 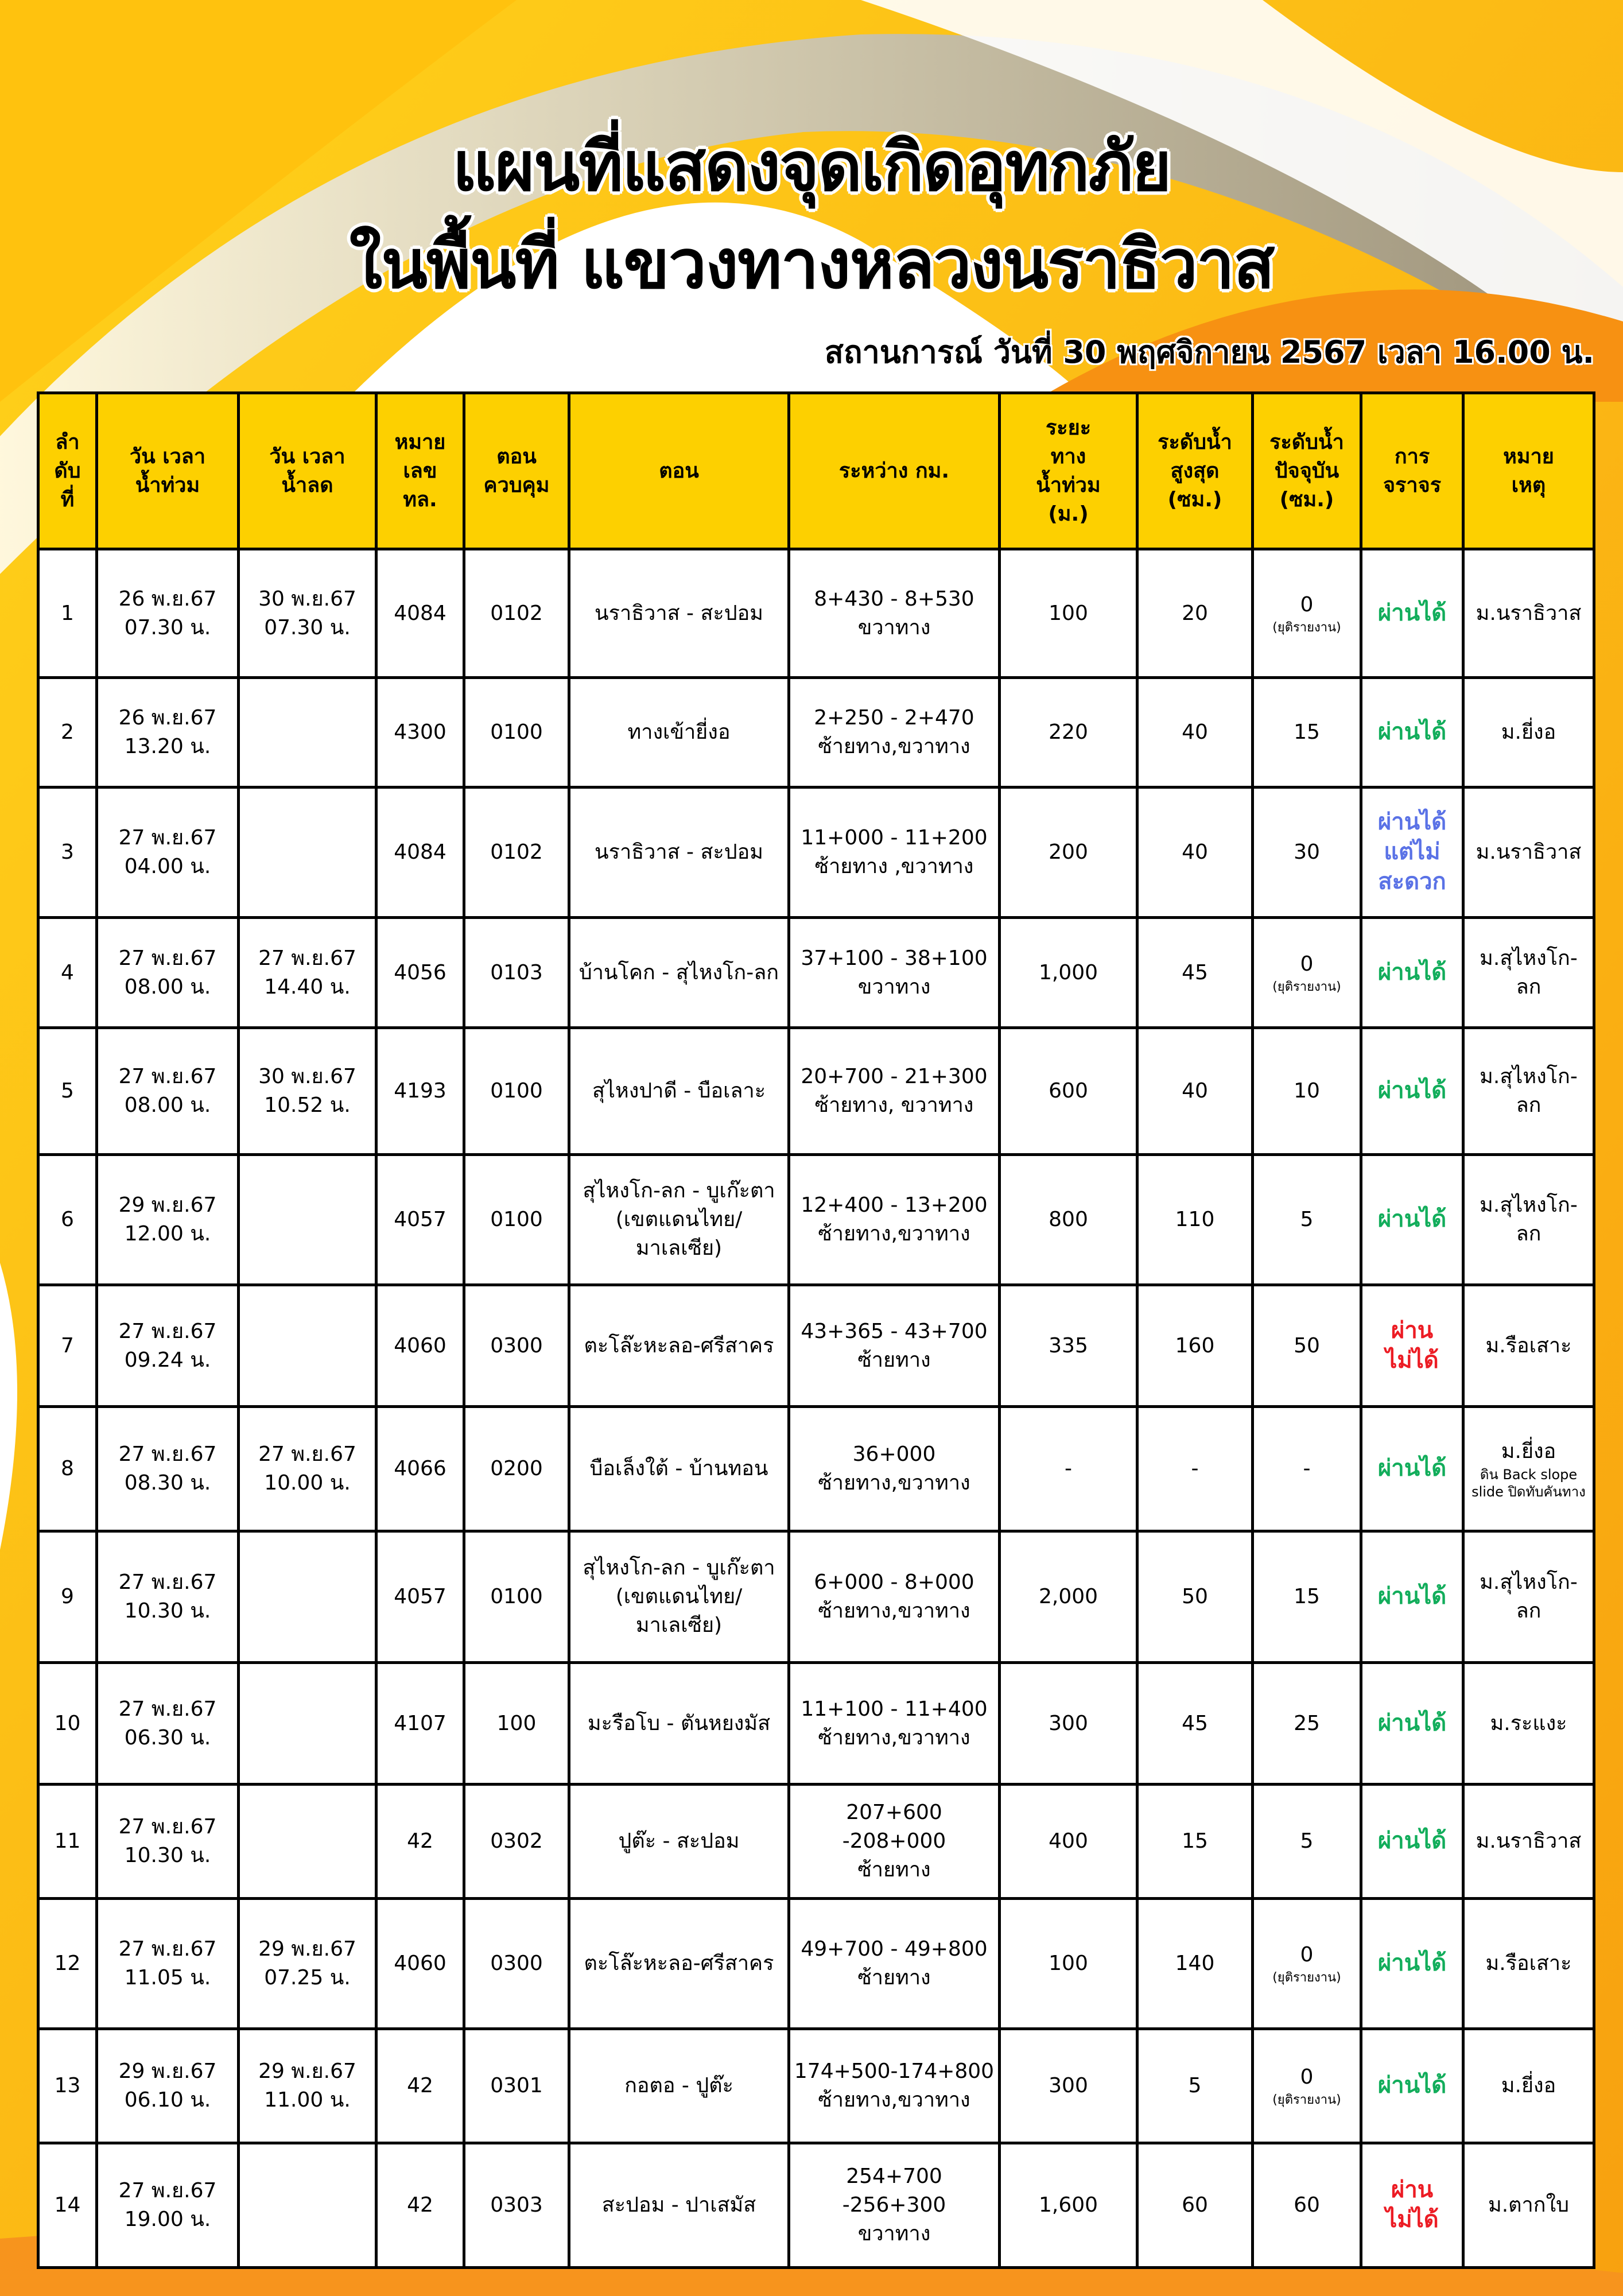 What do you see at coordinates (679, 1841) in the screenshot?
I see `cell-section: ปูต๊ะ - สะปอม` at bounding box center [679, 1841].